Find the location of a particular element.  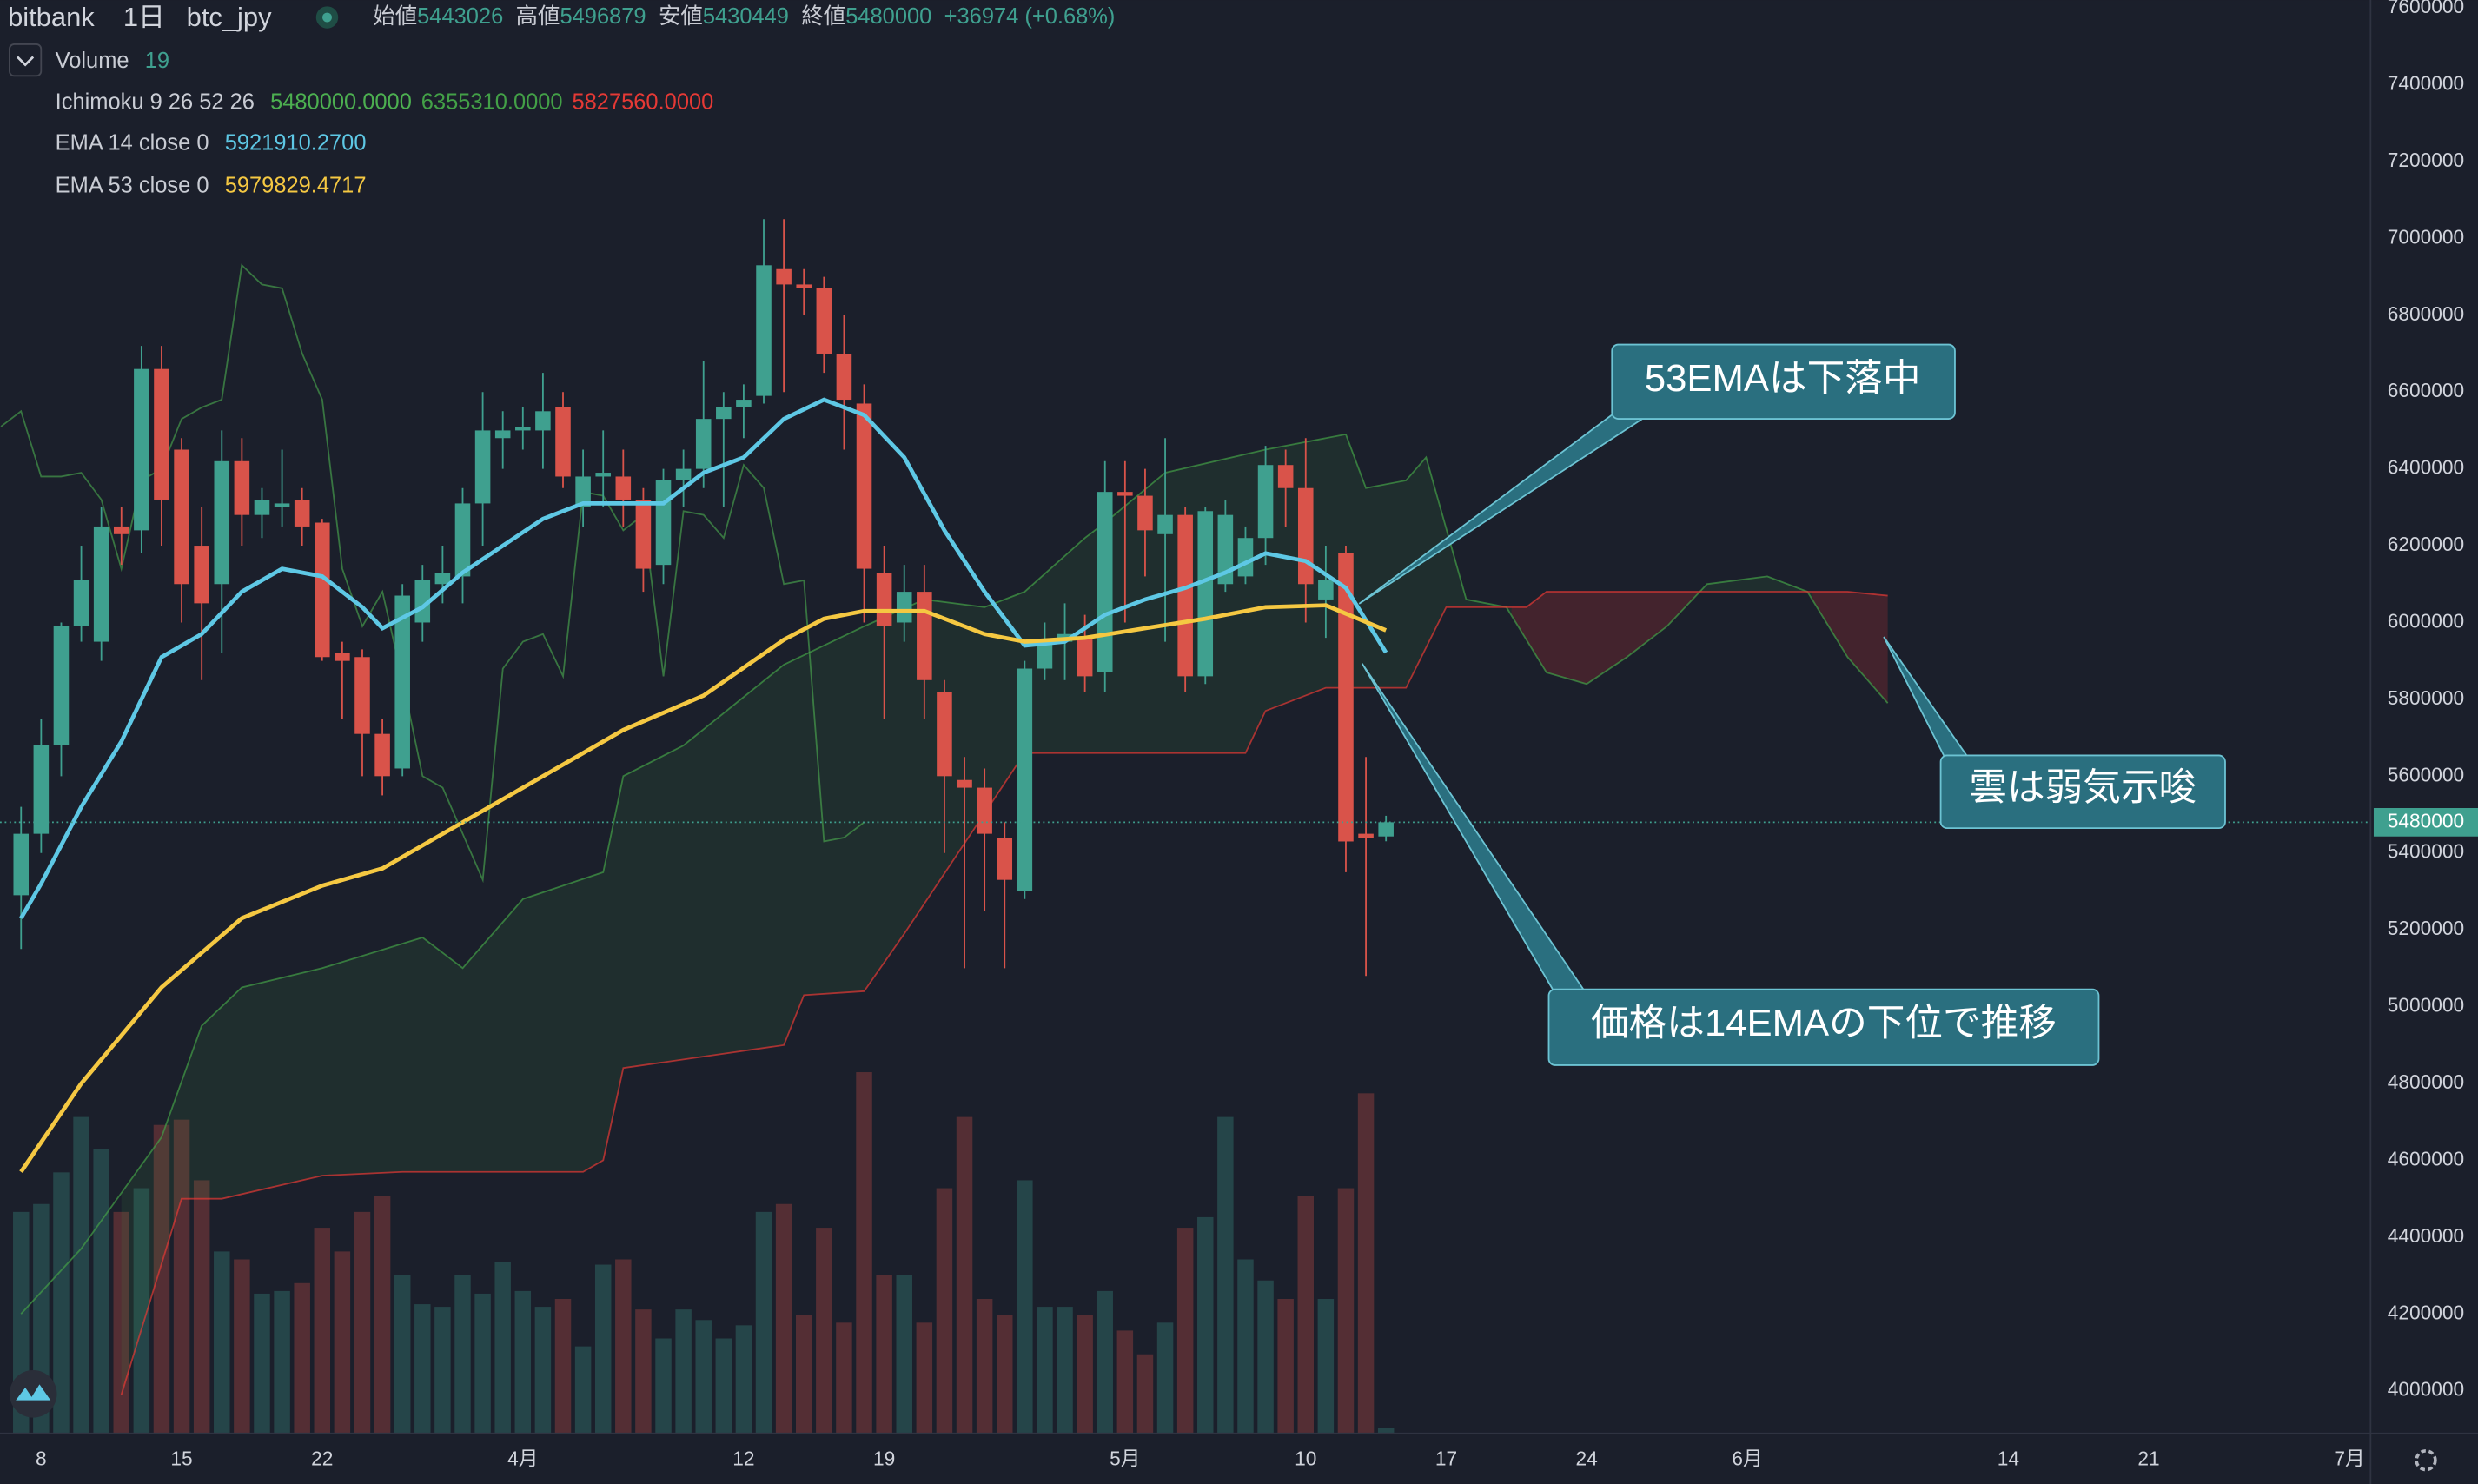

y-tick-label: 4600000 is located at coordinates (2426, 1158).